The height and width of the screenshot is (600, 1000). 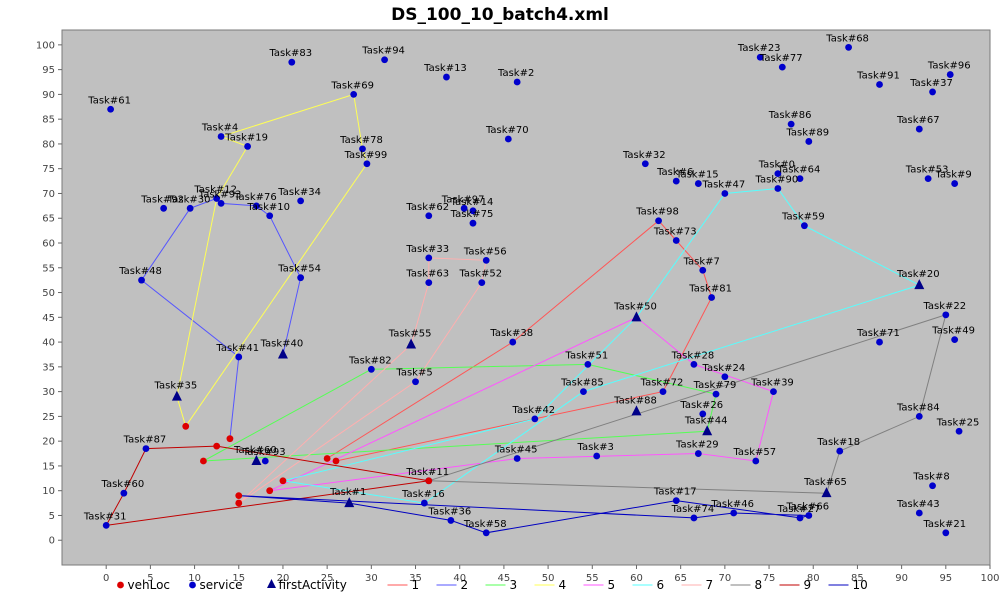 What do you see at coordinates (550, 585) in the screenshot?
I see `legend-item-4: 4` at bounding box center [550, 585].